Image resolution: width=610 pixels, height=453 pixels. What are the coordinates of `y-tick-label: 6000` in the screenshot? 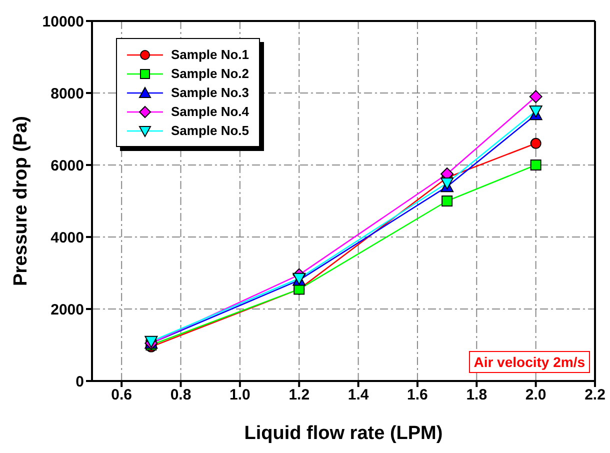 It's located at (67, 165).